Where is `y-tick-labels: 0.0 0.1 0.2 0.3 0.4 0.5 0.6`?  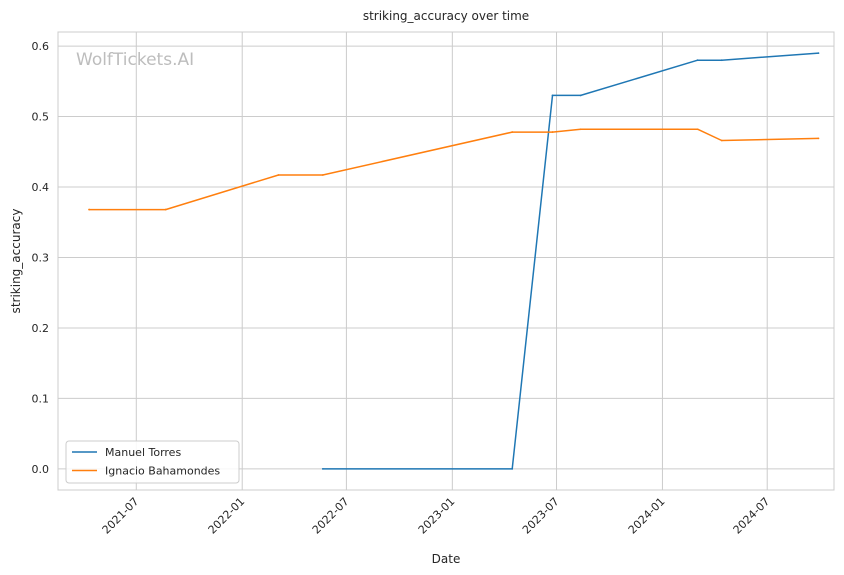 y-tick-labels: 0.0 0.1 0.2 0.3 0.4 0.5 0.6 is located at coordinates (41, 258).